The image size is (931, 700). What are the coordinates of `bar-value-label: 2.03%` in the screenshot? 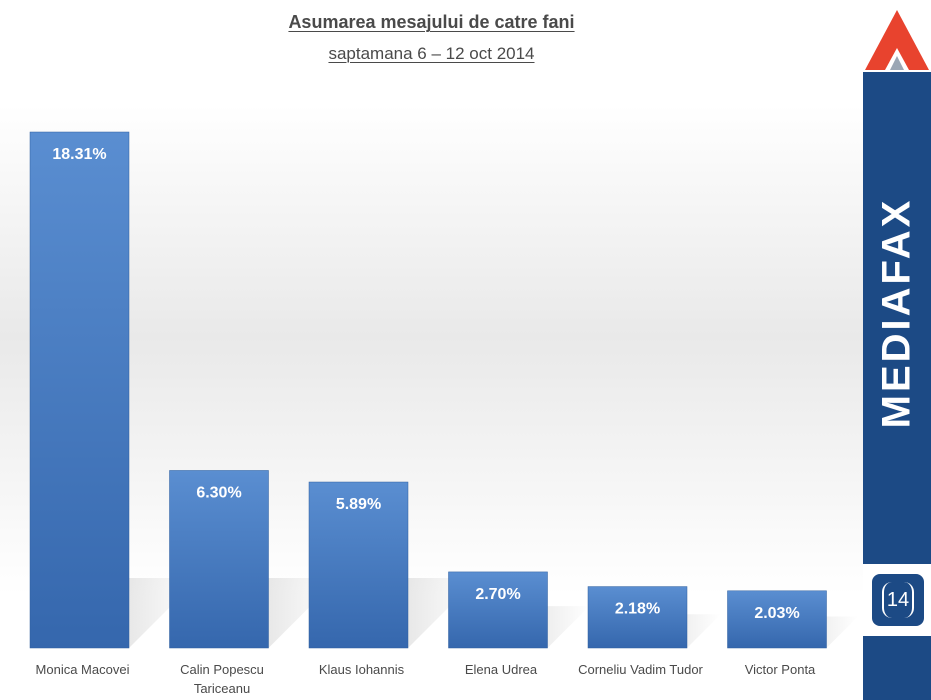 It's located at (776, 613).